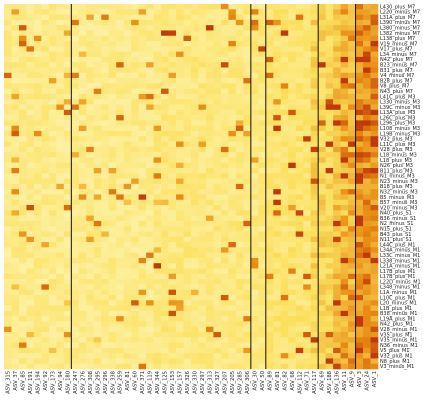 The width and height of the screenshot is (423, 412). I want to click on column-label: ASV_82, so click(285, 381).